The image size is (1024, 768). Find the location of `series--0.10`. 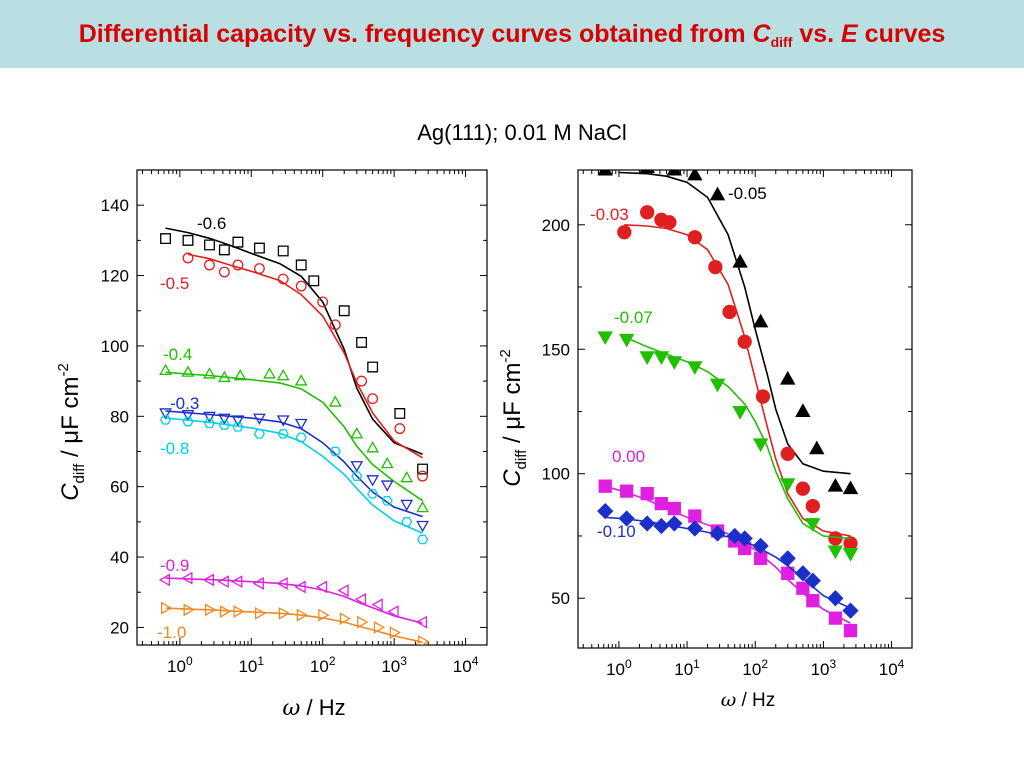

series--0.10 is located at coordinates (728, 560).